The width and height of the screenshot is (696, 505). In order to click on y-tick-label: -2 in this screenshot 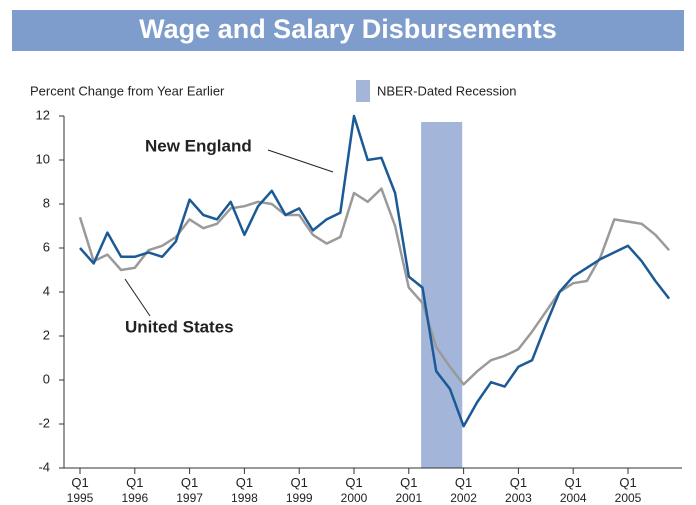, I will do `click(44, 422)`.